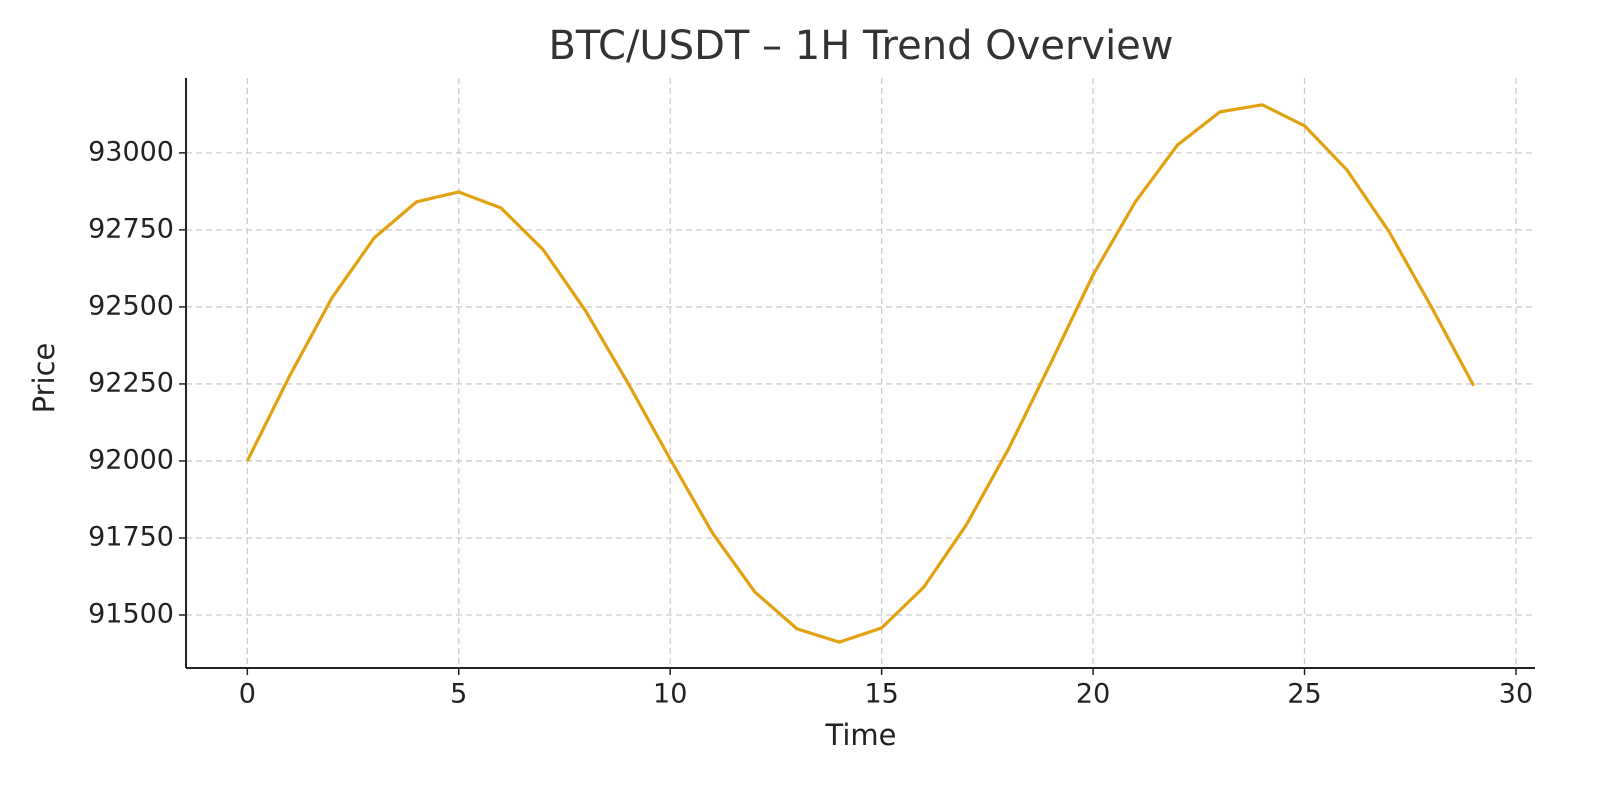 The image size is (1600, 800). Describe the element at coordinates (131, 459) in the screenshot. I see `y-tick-label: 92000` at that location.